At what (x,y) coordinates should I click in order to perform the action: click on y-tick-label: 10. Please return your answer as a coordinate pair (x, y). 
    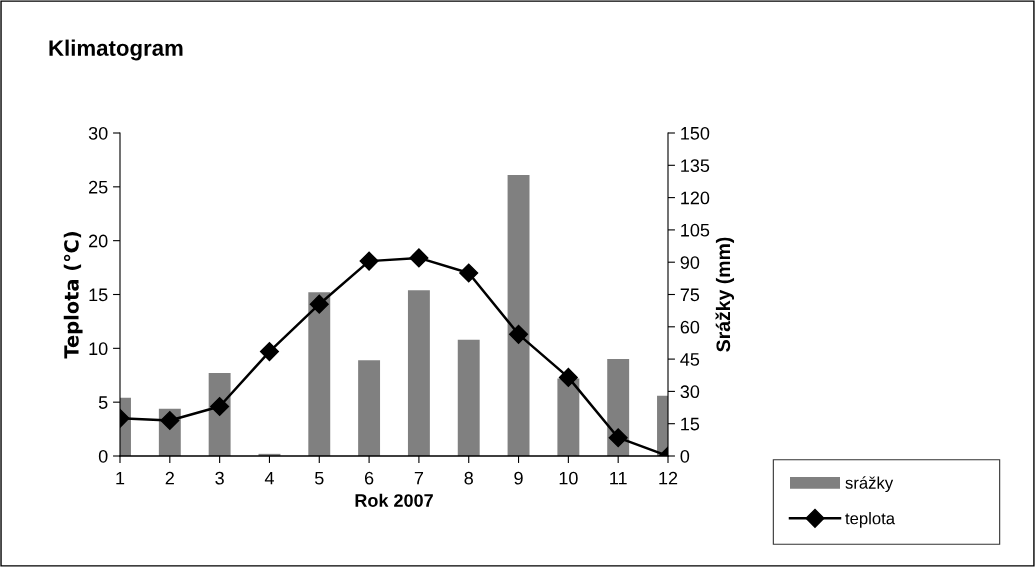
    Looking at the image, I should click on (98, 349).